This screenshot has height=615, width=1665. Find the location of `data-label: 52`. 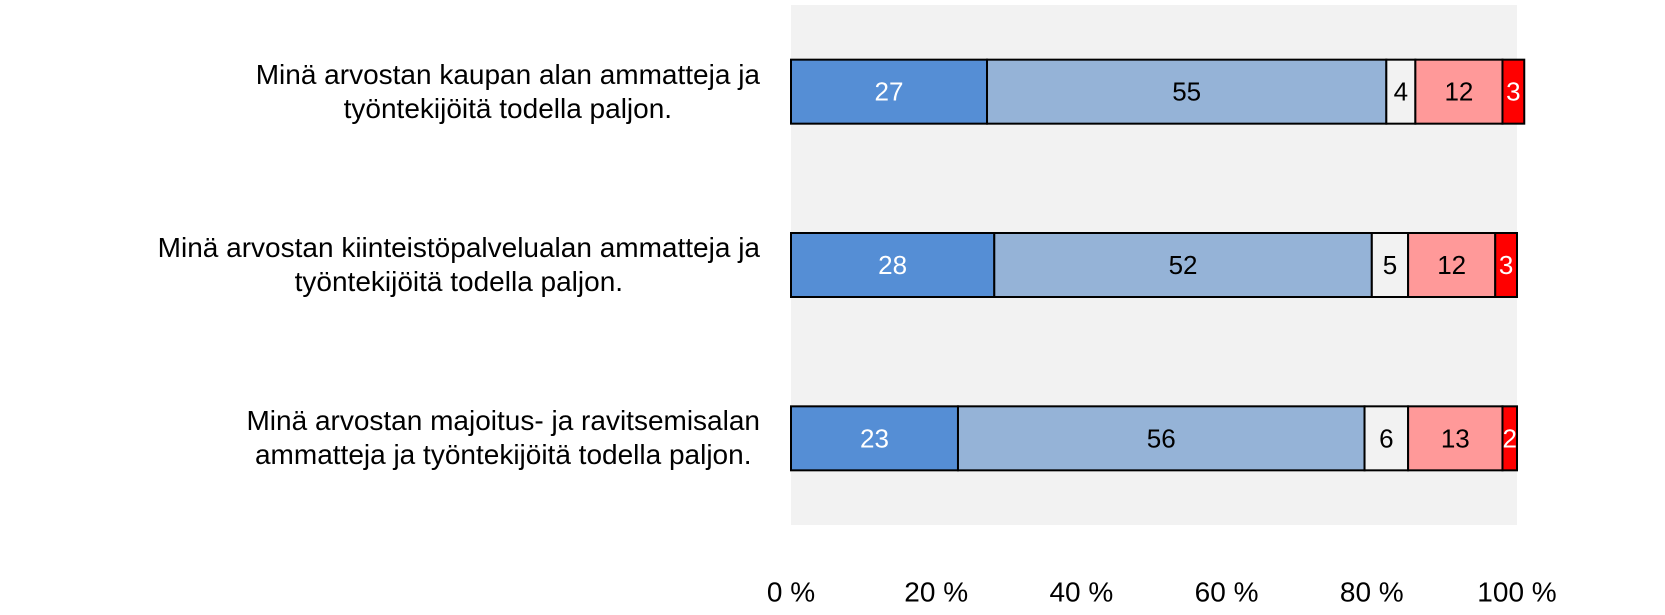

data-label: 52 is located at coordinates (1183, 265).